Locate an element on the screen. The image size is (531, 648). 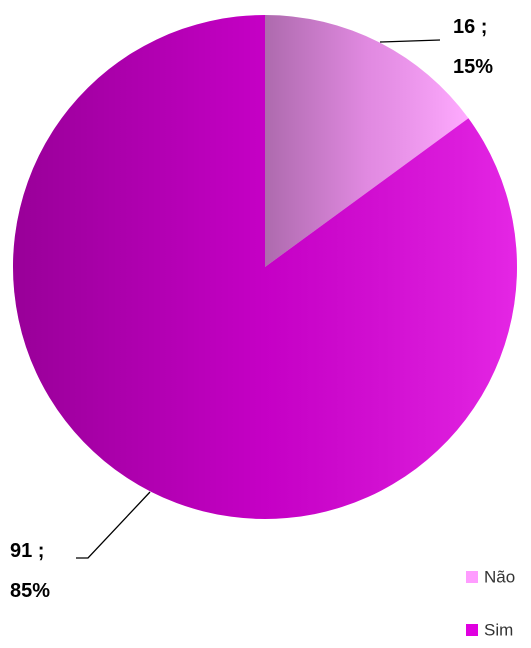
data-label: 91 ; 85% is located at coordinates (30, 571).